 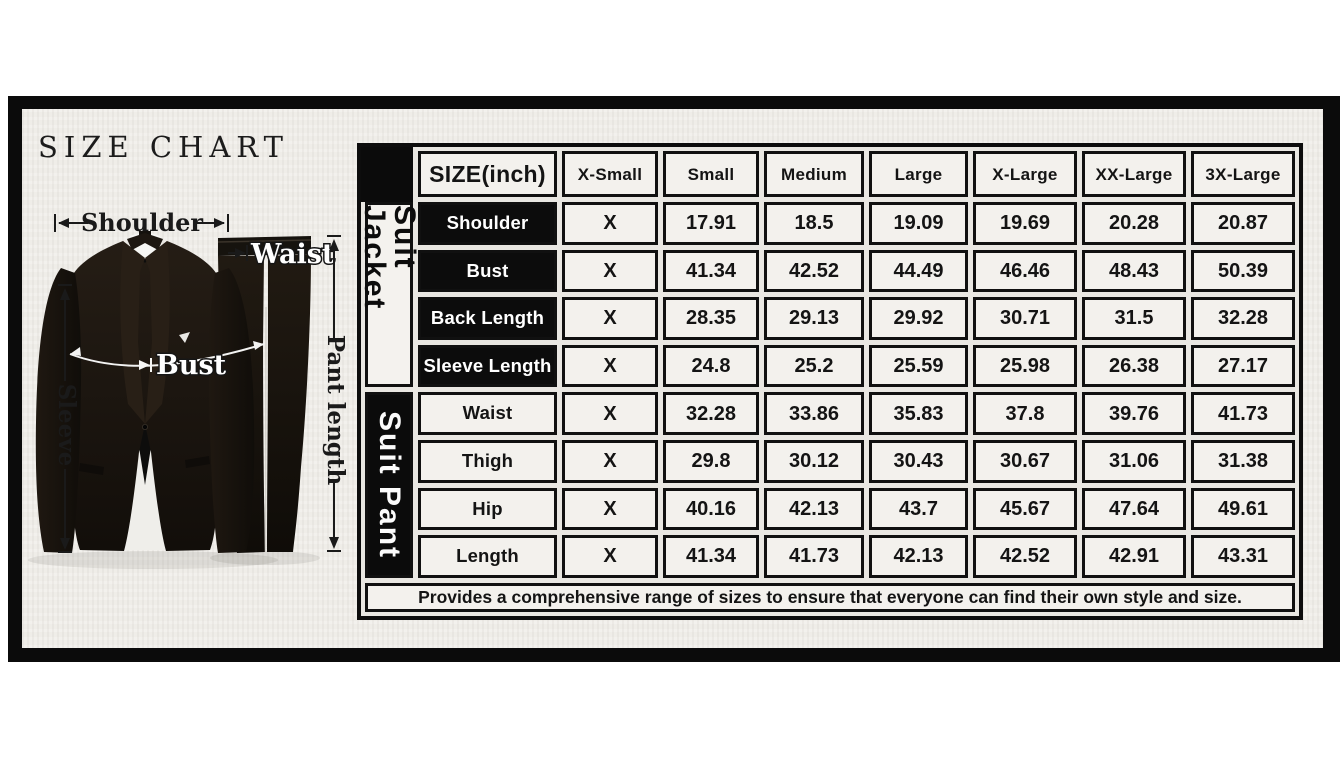 I want to click on value-cell-sleeve-length-medium: 25.2, so click(x=814, y=366).